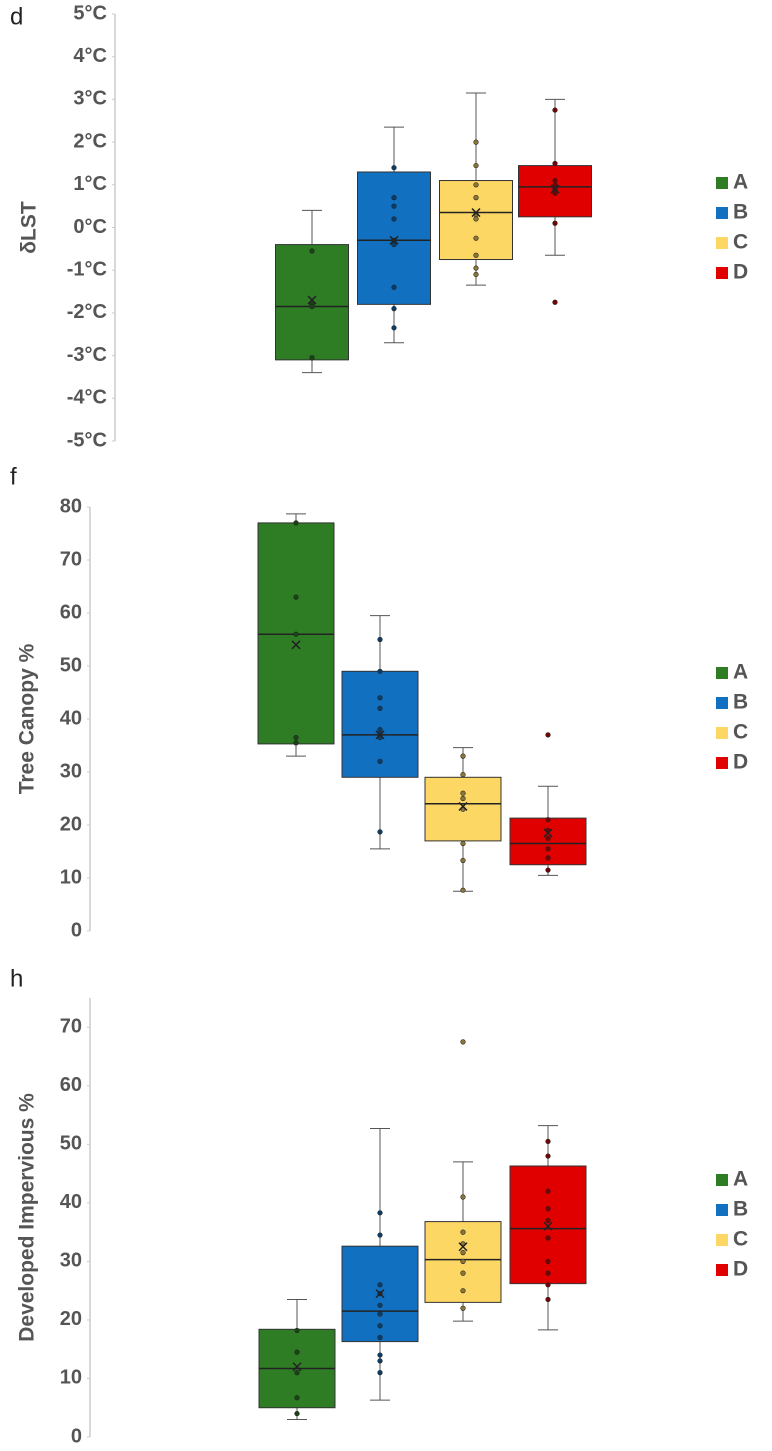  What do you see at coordinates (76, 1436) in the screenshot?
I see `y-tick-label: 0` at bounding box center [76, 1436].